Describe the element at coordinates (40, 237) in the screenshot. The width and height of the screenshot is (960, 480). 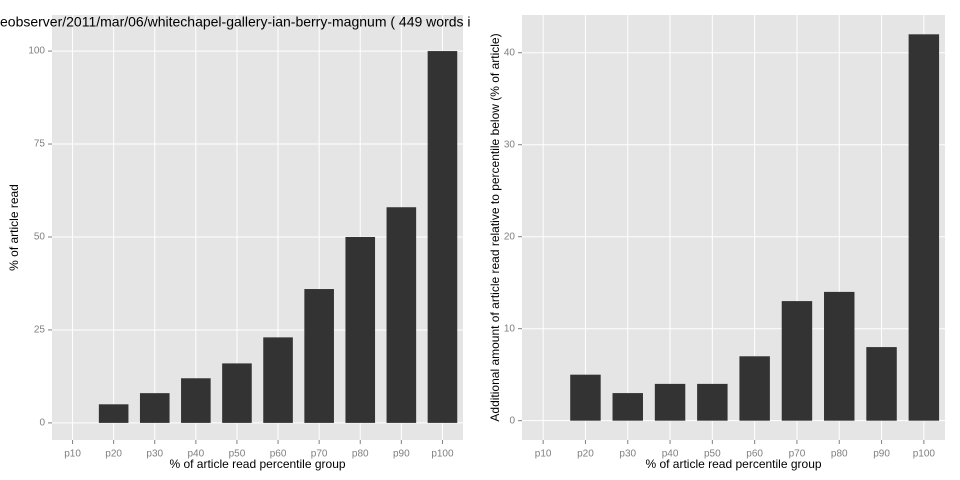
I see `y-tick-label: 50` at that location.